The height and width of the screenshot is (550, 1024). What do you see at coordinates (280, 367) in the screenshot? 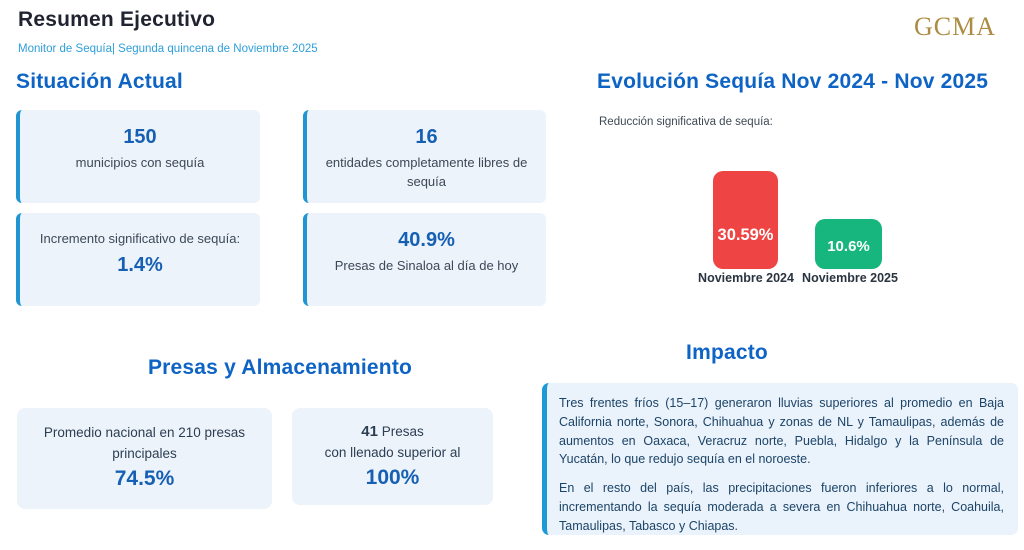
I see `section-title-presas: Presas y Almacenamiento` at bounding box center [280, 367].